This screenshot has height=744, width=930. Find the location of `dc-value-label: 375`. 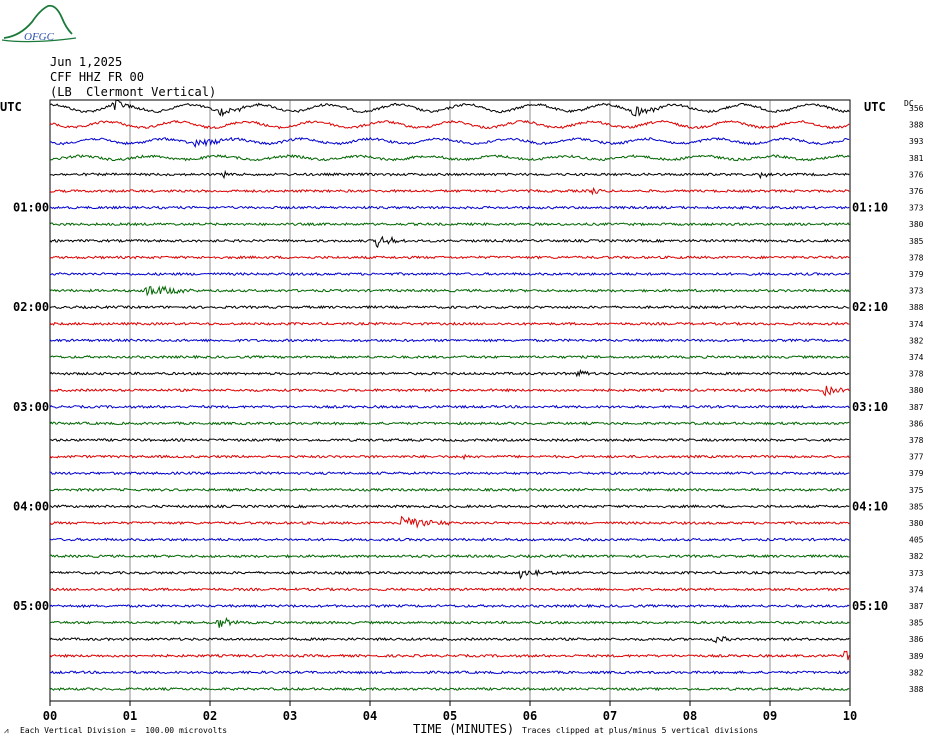

dc-value-label: 375 is located at coordinates (916, 490).